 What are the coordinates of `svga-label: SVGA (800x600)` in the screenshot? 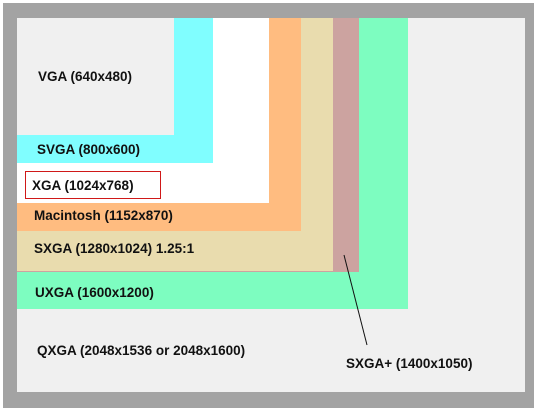 It's located at (89, 149).